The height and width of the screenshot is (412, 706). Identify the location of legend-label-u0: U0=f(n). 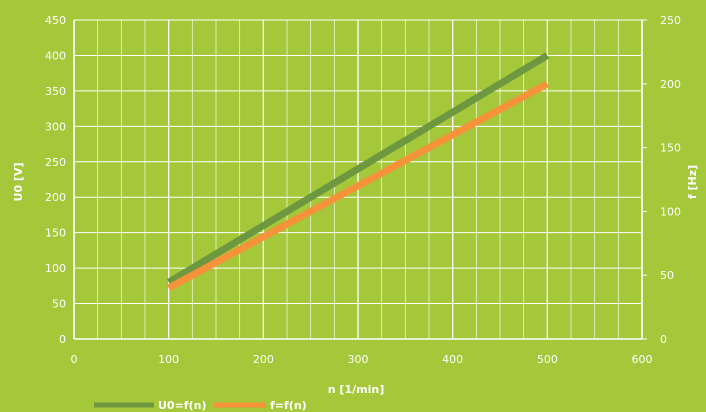
(182, 405).